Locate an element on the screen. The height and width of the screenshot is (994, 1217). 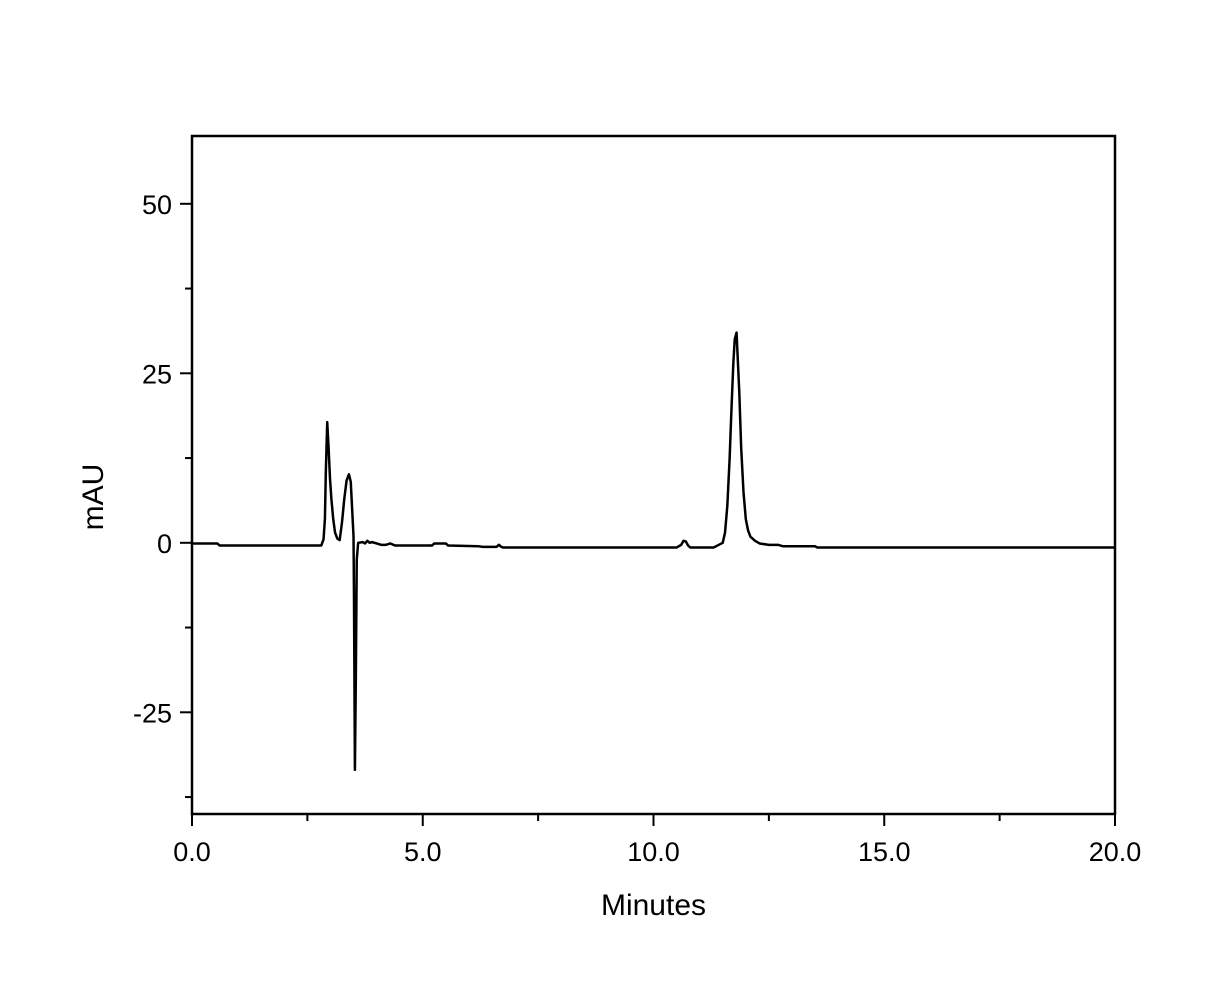
x-axis-title: Minutes is located at coordinates (653, 905).